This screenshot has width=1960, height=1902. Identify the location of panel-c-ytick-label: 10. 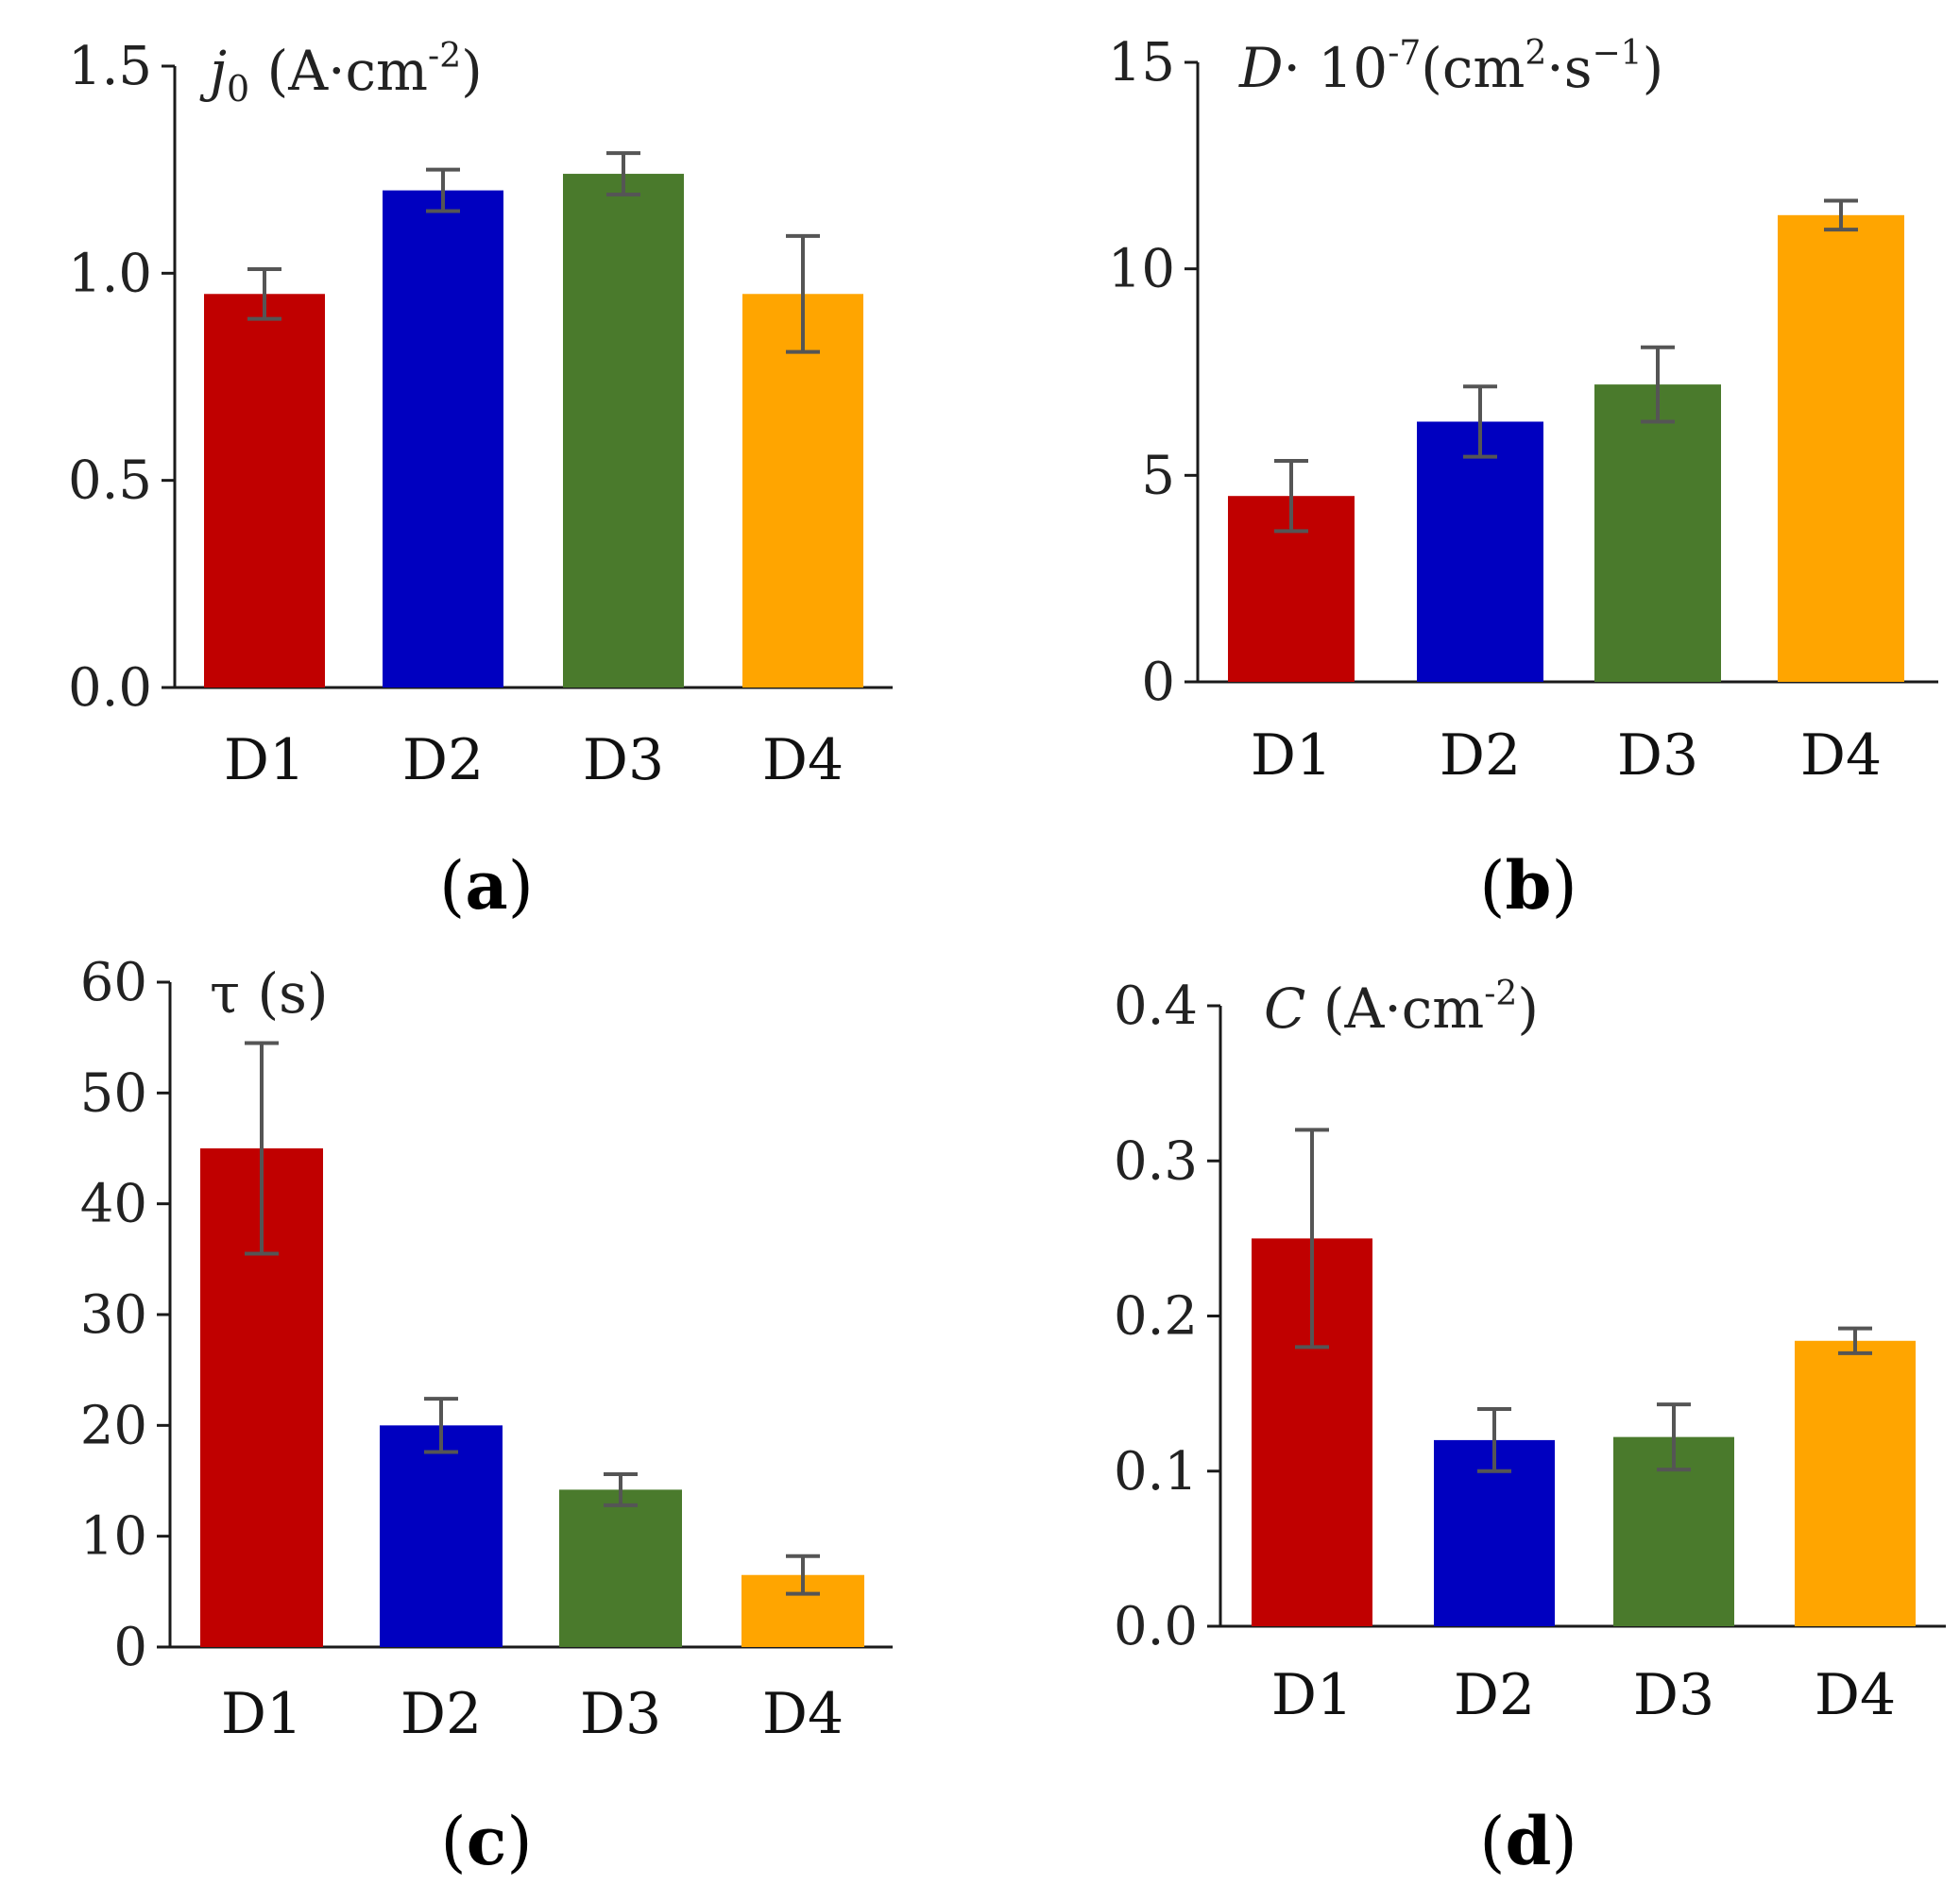
(113, 1537).